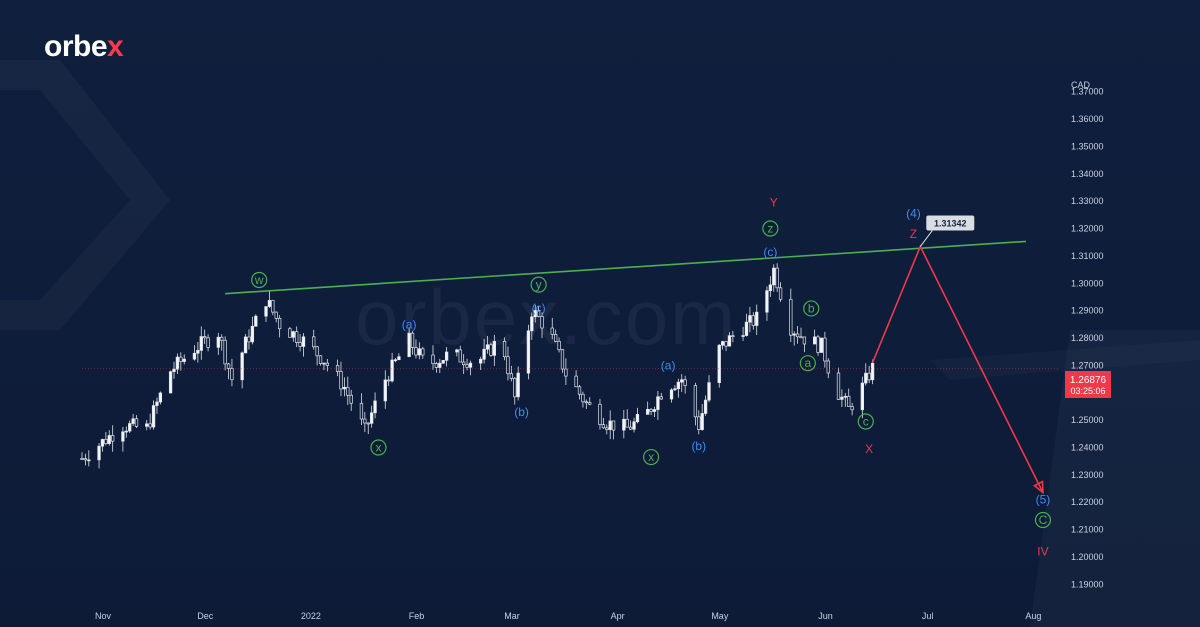  What do you see at coordinates (115, 46) in the screenshot?
I see `logo-accent: x` at bounding box center [115, 46].